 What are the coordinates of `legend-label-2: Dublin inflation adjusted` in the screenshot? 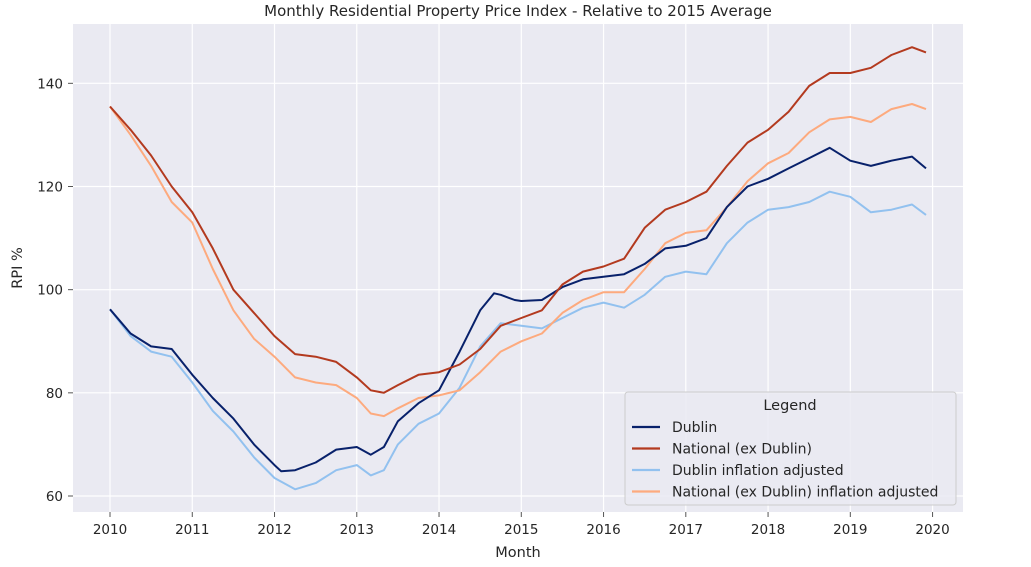 It's located at (758, 471).